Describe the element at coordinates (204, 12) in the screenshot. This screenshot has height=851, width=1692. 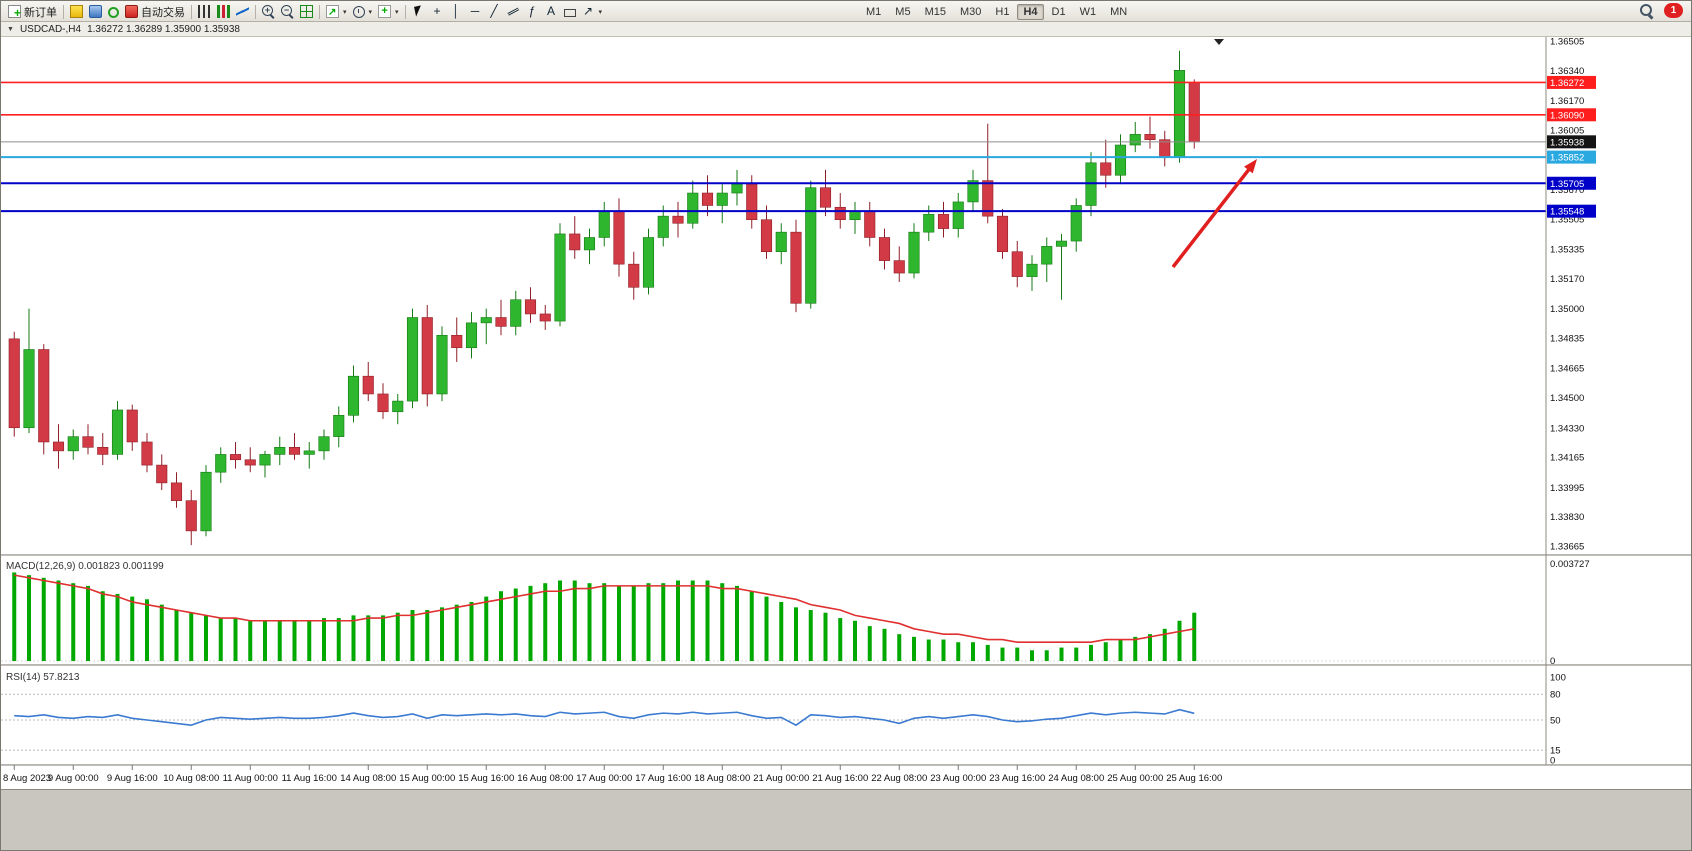
I see `bar-chart-button` at that location.